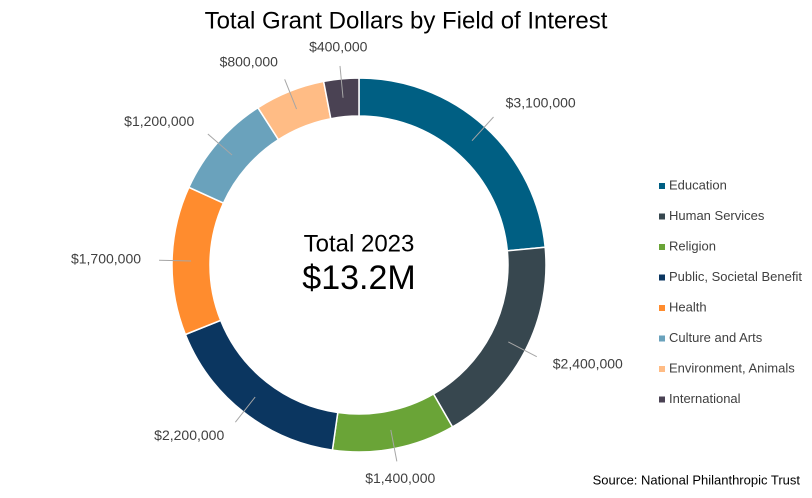 The image size is (812, 498). What do you see at coordinates (692, 245) in the screenshot?
I see `legend-label: Religion` at bounding box center [692, 245].